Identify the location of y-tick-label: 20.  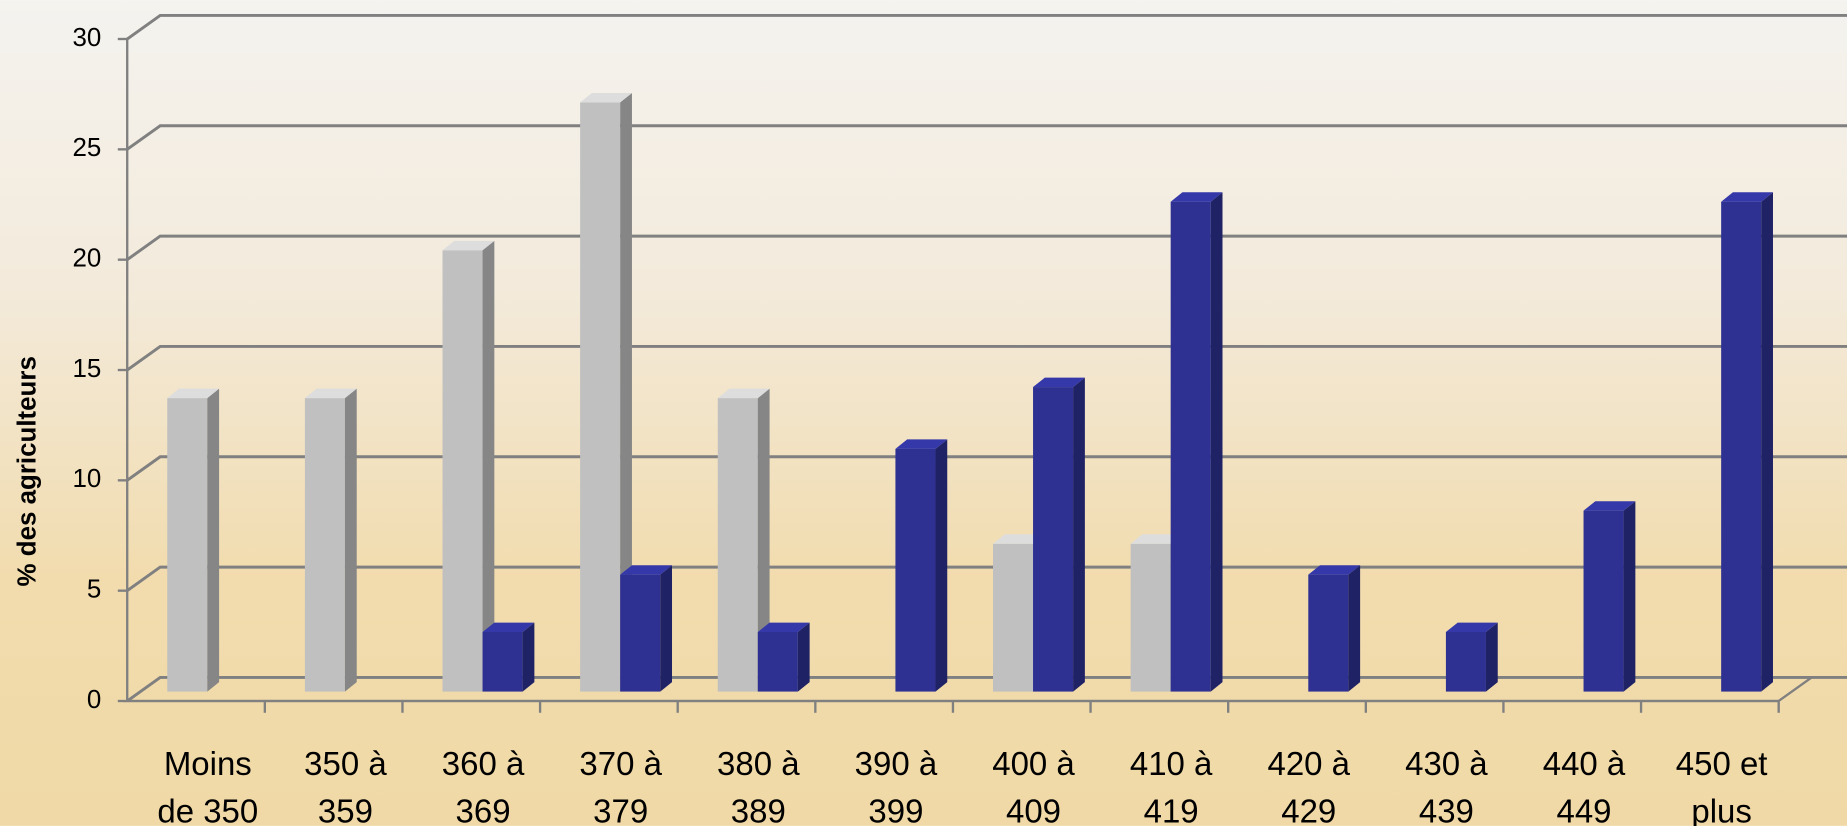
(86, 259).